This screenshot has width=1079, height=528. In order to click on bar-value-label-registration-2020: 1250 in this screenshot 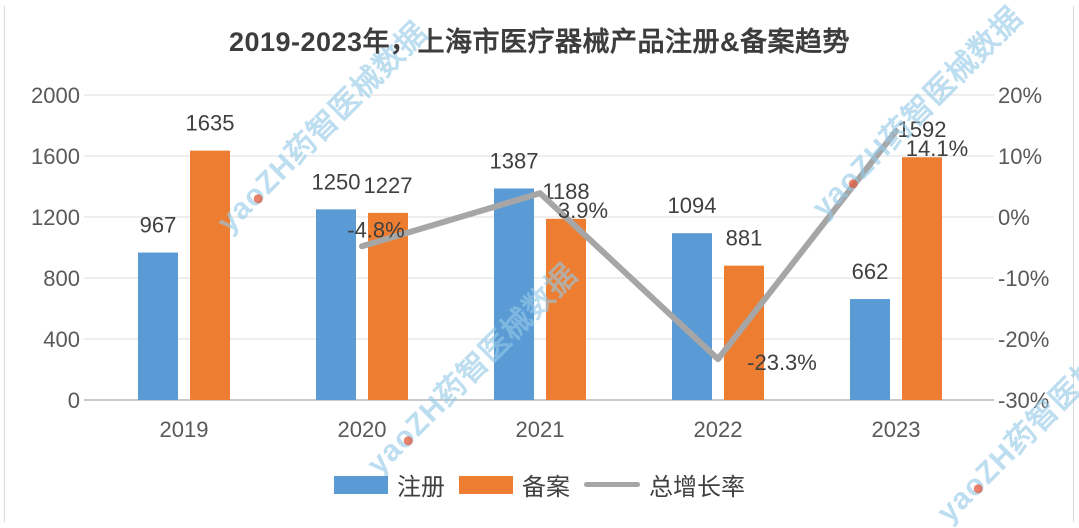, I will do `click(336, 181)`.